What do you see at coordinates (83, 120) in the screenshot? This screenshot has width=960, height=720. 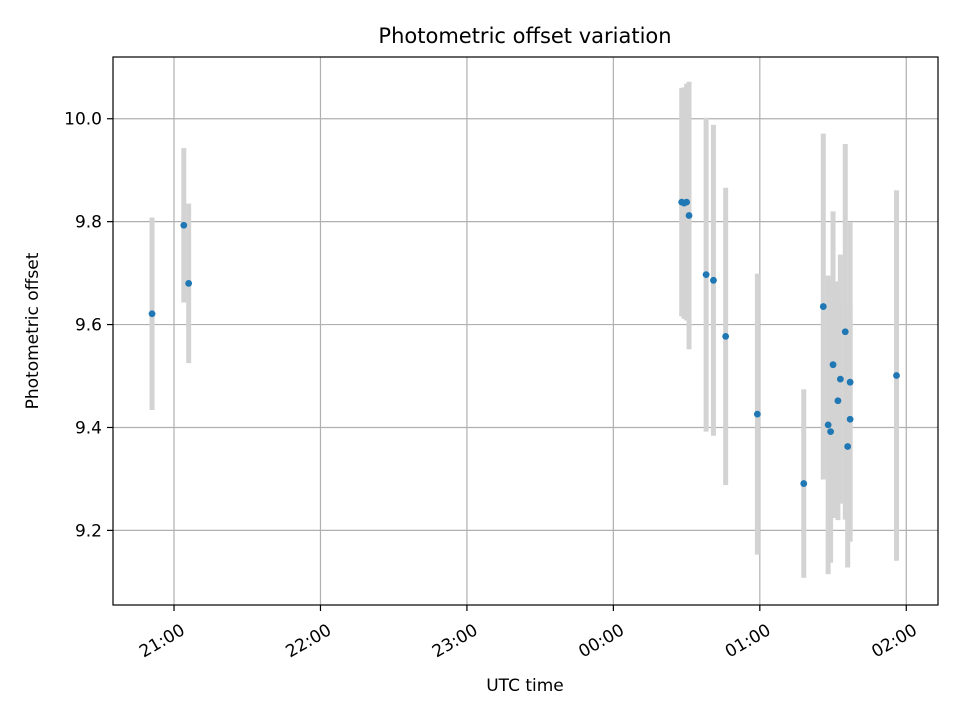 I see `y-tick-label: 10.0` at bounding box center [83, 120].